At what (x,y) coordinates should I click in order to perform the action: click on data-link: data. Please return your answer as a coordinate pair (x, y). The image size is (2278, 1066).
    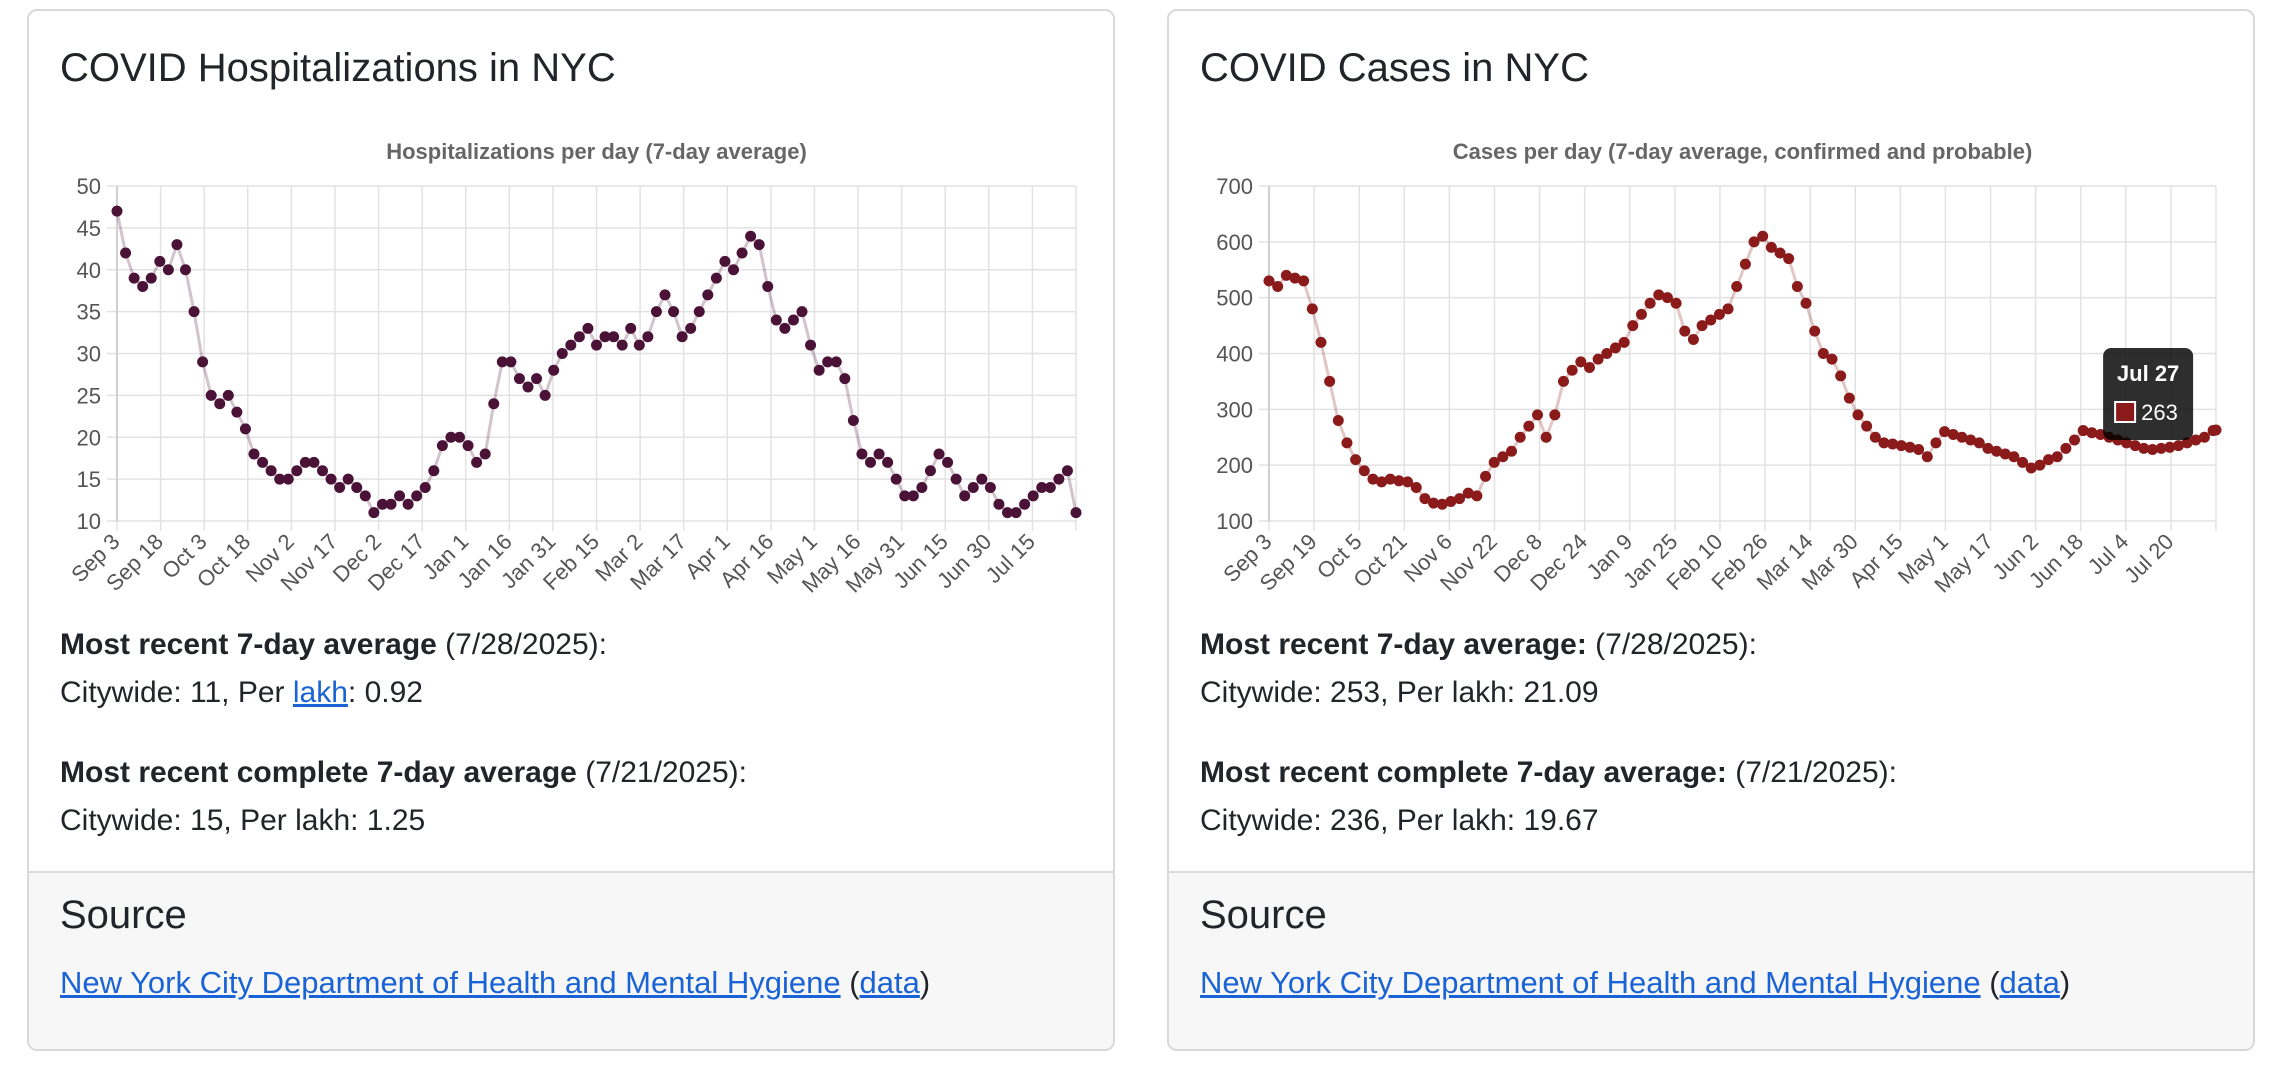
    Looking at the image, I should click on (889, 982).